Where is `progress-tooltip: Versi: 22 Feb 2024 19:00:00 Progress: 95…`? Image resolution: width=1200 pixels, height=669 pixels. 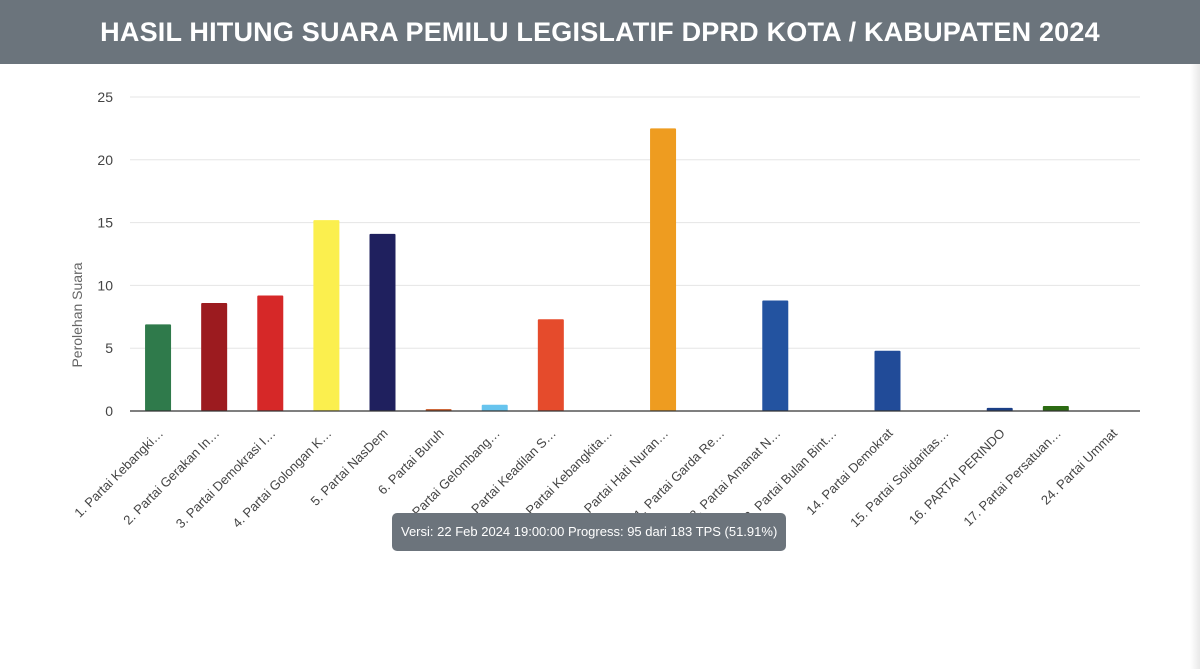
progress-tooltip: Versi: 22 Feb 2024 19:00:00 Progress: 95… is located at coordinates (589, 532).